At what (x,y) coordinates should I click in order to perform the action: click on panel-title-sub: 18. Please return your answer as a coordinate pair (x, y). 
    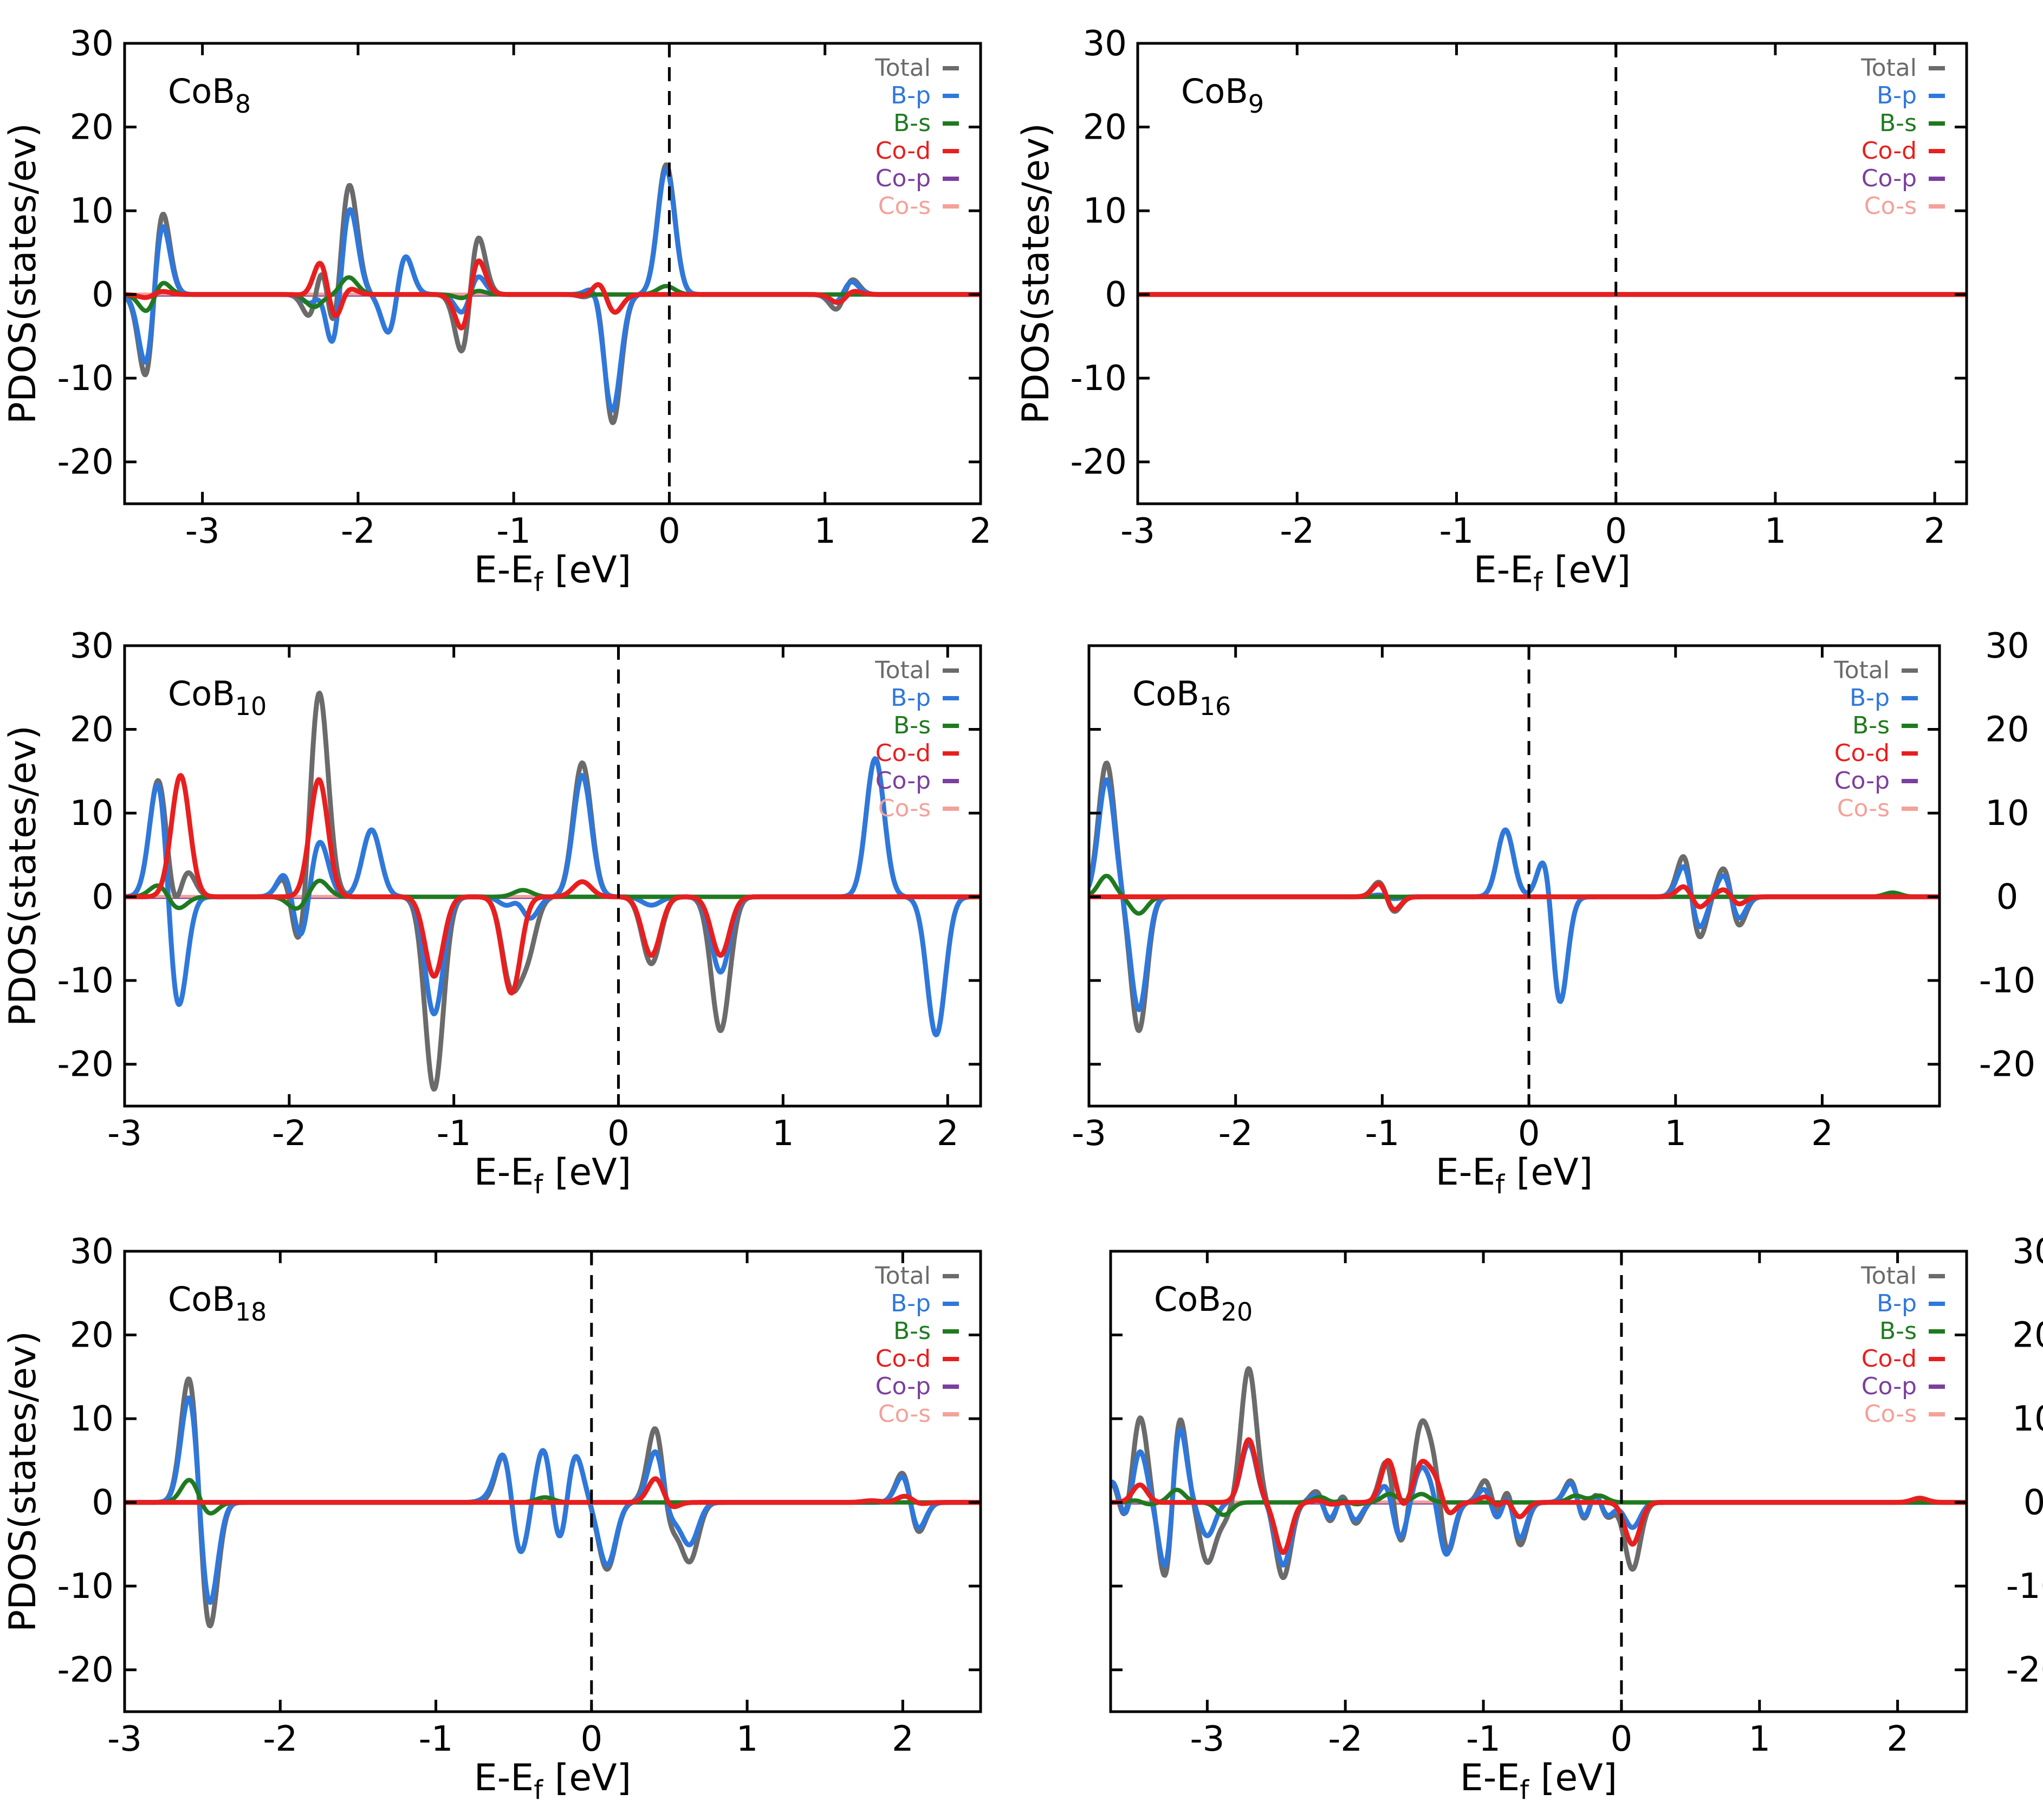
    Looking at the image, I should click on (251, 1312).